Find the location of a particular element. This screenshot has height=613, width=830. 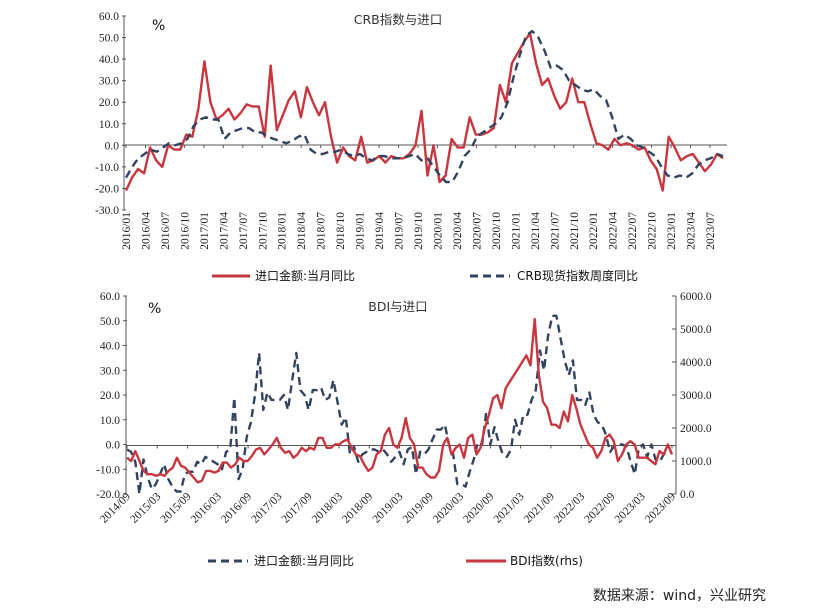

x-tick-label: 2021/04 is located at coordinates (536, 231).